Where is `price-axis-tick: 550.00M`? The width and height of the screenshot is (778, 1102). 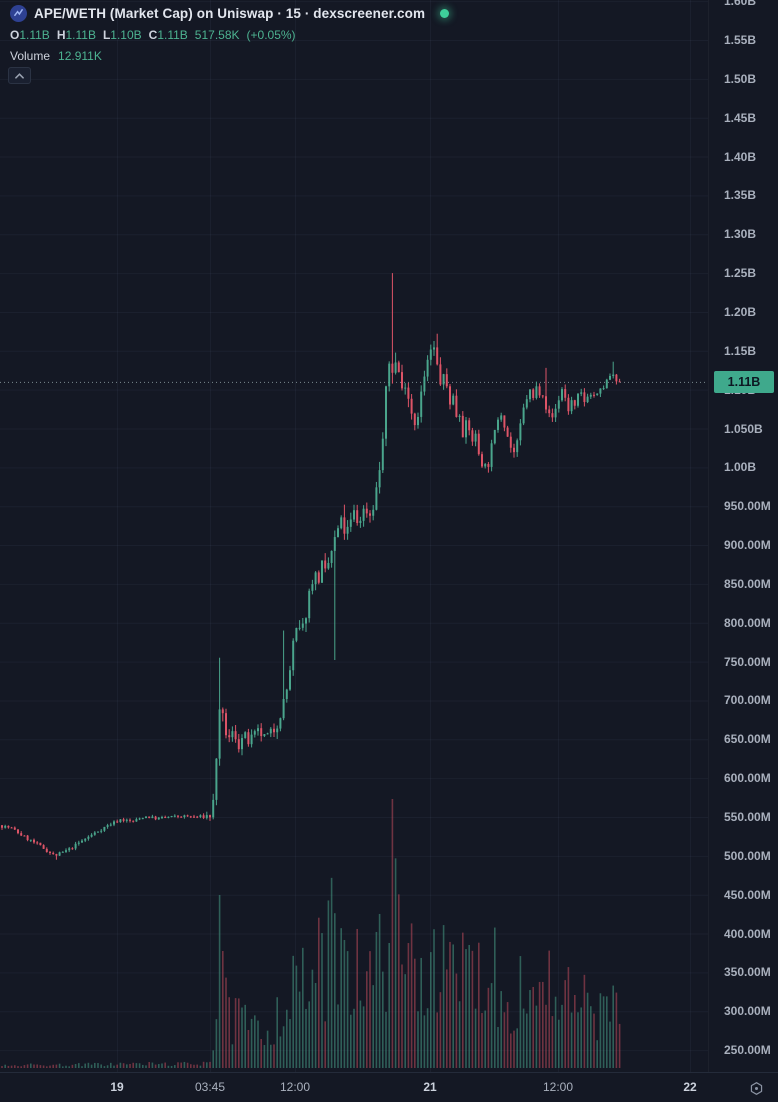 price-axis-tick: 550.00M is located at coordinates (747, 817).